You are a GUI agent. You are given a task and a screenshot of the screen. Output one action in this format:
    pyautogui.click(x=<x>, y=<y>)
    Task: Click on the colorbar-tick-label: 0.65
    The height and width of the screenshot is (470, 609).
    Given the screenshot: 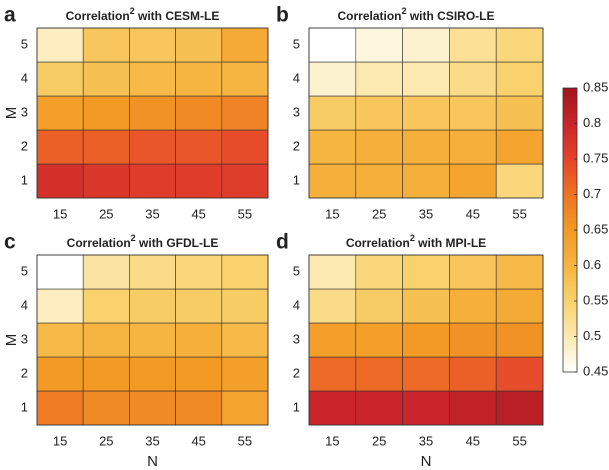 What is the action you would take?
    pyautogui.click(x=595, y=228)
    